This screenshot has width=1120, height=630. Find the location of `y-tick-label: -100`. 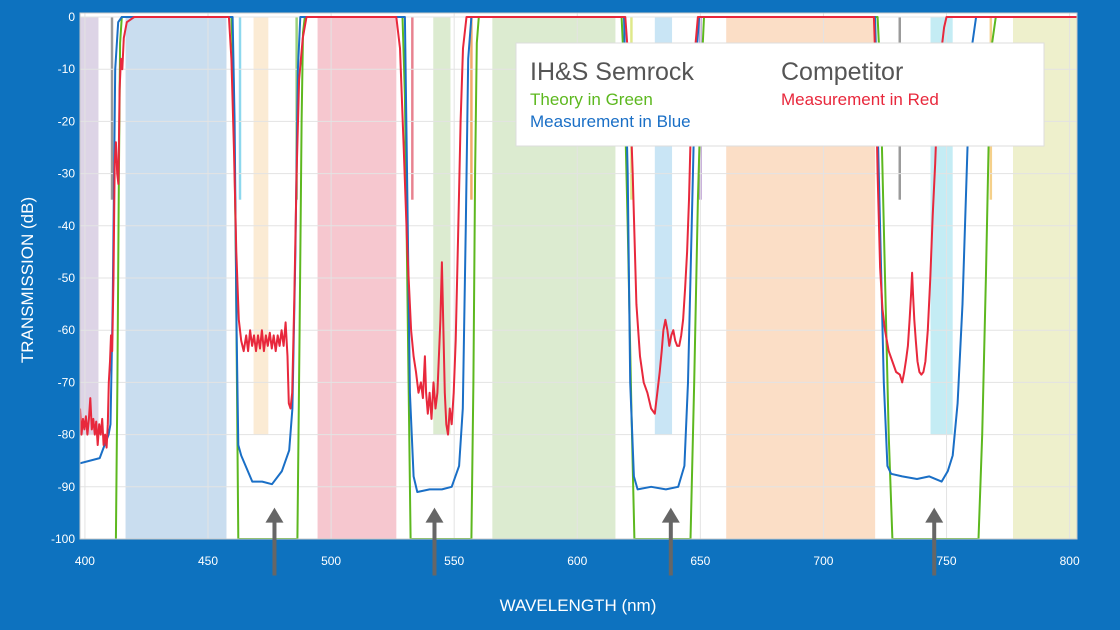

y-tick-label: -100 is located at coordinates (63, 539).